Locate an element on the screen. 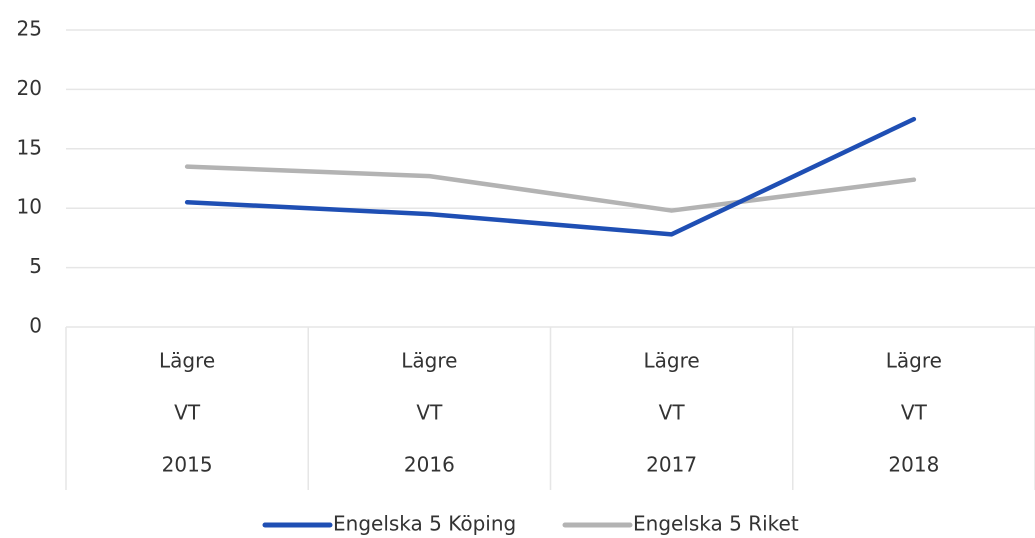 This screenshot has width=1035, height=538. y-tick-label: 0 is located at coordinates (35, 326).